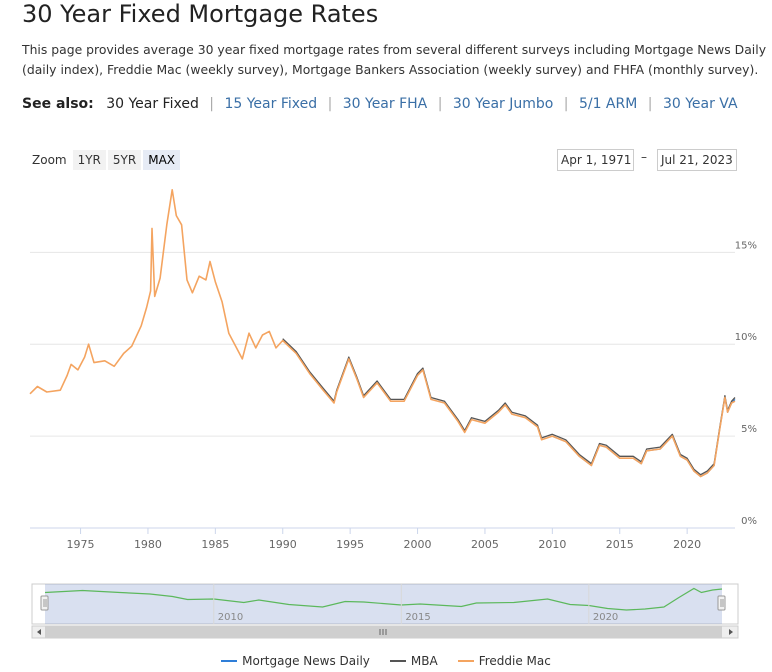 This screenshot has height=672, width=772. Describe the element at coordinates (148, 544) in the screenshot. I see `x-tick-label: 1980` at that location.